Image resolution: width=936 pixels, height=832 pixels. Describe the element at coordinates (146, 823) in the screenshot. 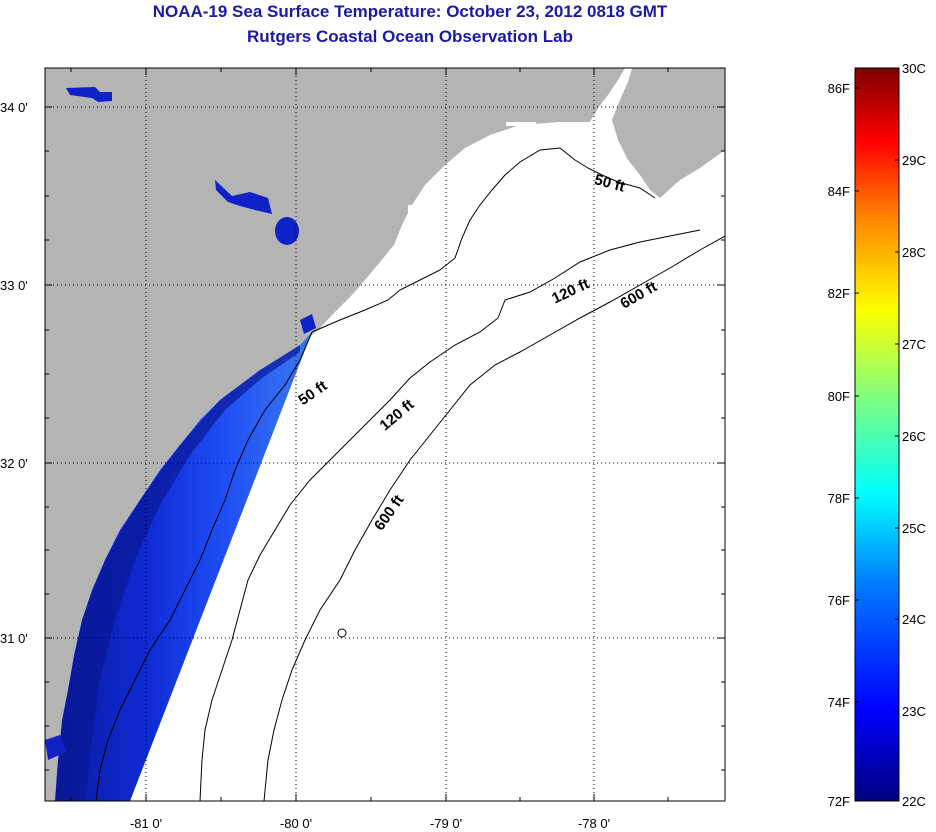

I see `lon-label-81: -81 0'` at that location.